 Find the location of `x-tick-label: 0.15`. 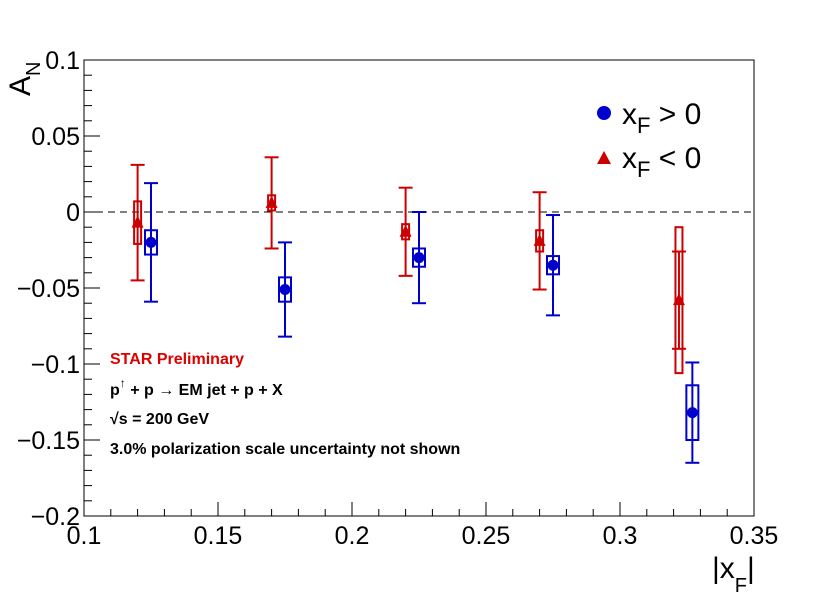

x-tick-label: 0.15 is located at coordinates (218, 536).